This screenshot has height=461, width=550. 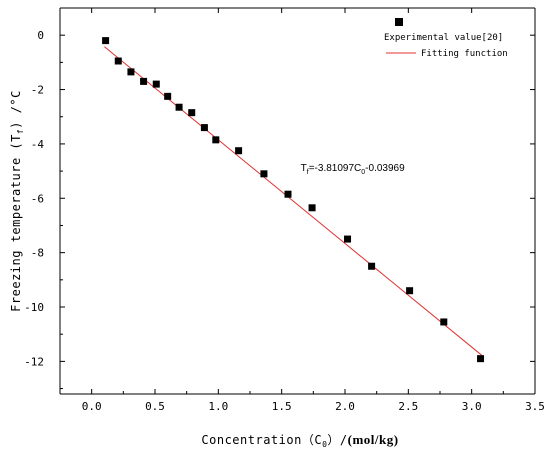 What do you see at coordinates (218, 406) in the screenshot?
I see `x-tick-label: 1.0` at bounding box center [218, 406].